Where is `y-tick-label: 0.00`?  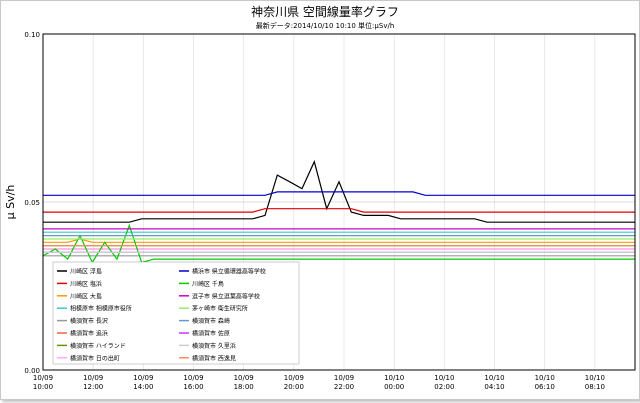
y-tick-label: 0.00 is located at coordinates (32, 371).